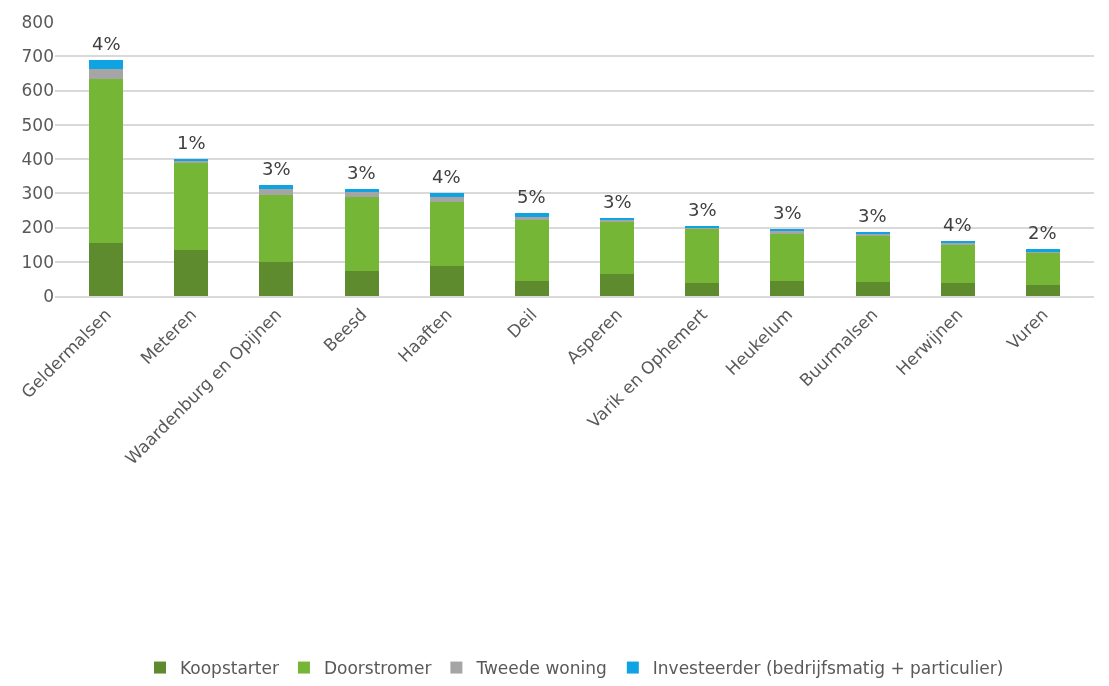  Describe the element at coordinates (37, 158) in the screenshot. I see `y-tick-label: 400` at that location.